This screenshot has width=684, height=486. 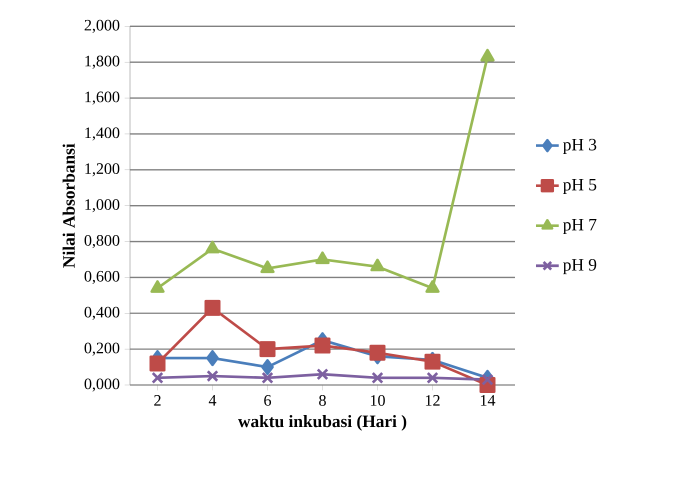 I want to click on x-tick-label: 14, so click(x=488, y=400).